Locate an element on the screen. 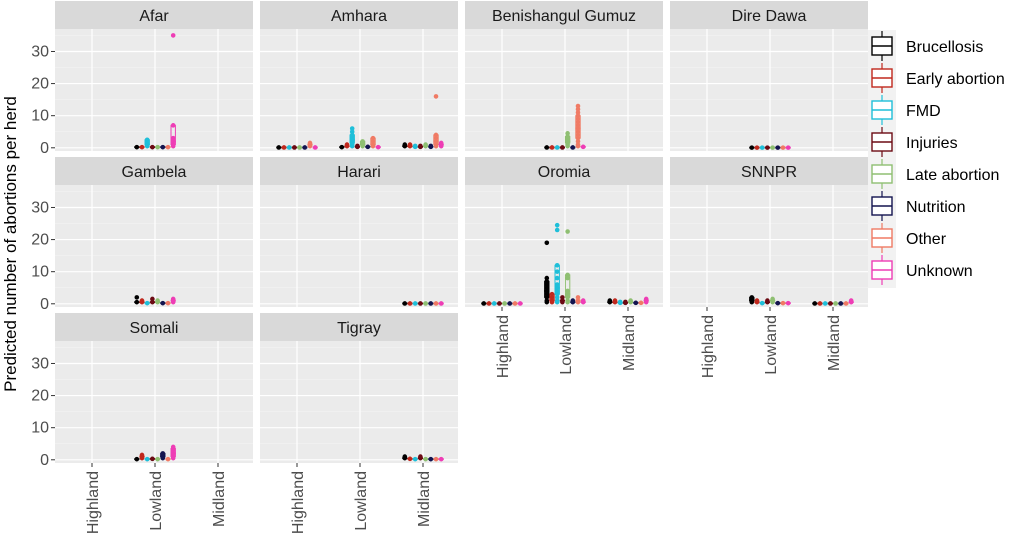 This screenshot has width=1021, height=540. facet-panel-tigray: Tigray is located at coordinates (359, 388).